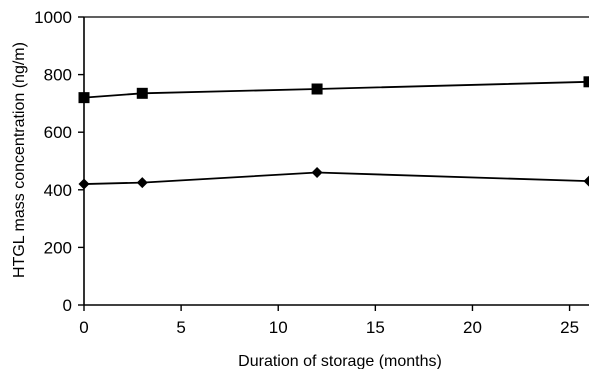 The width and height of the screenshot is (589, 369). I want to click on x-tick-label: 0, so click(83, 327).